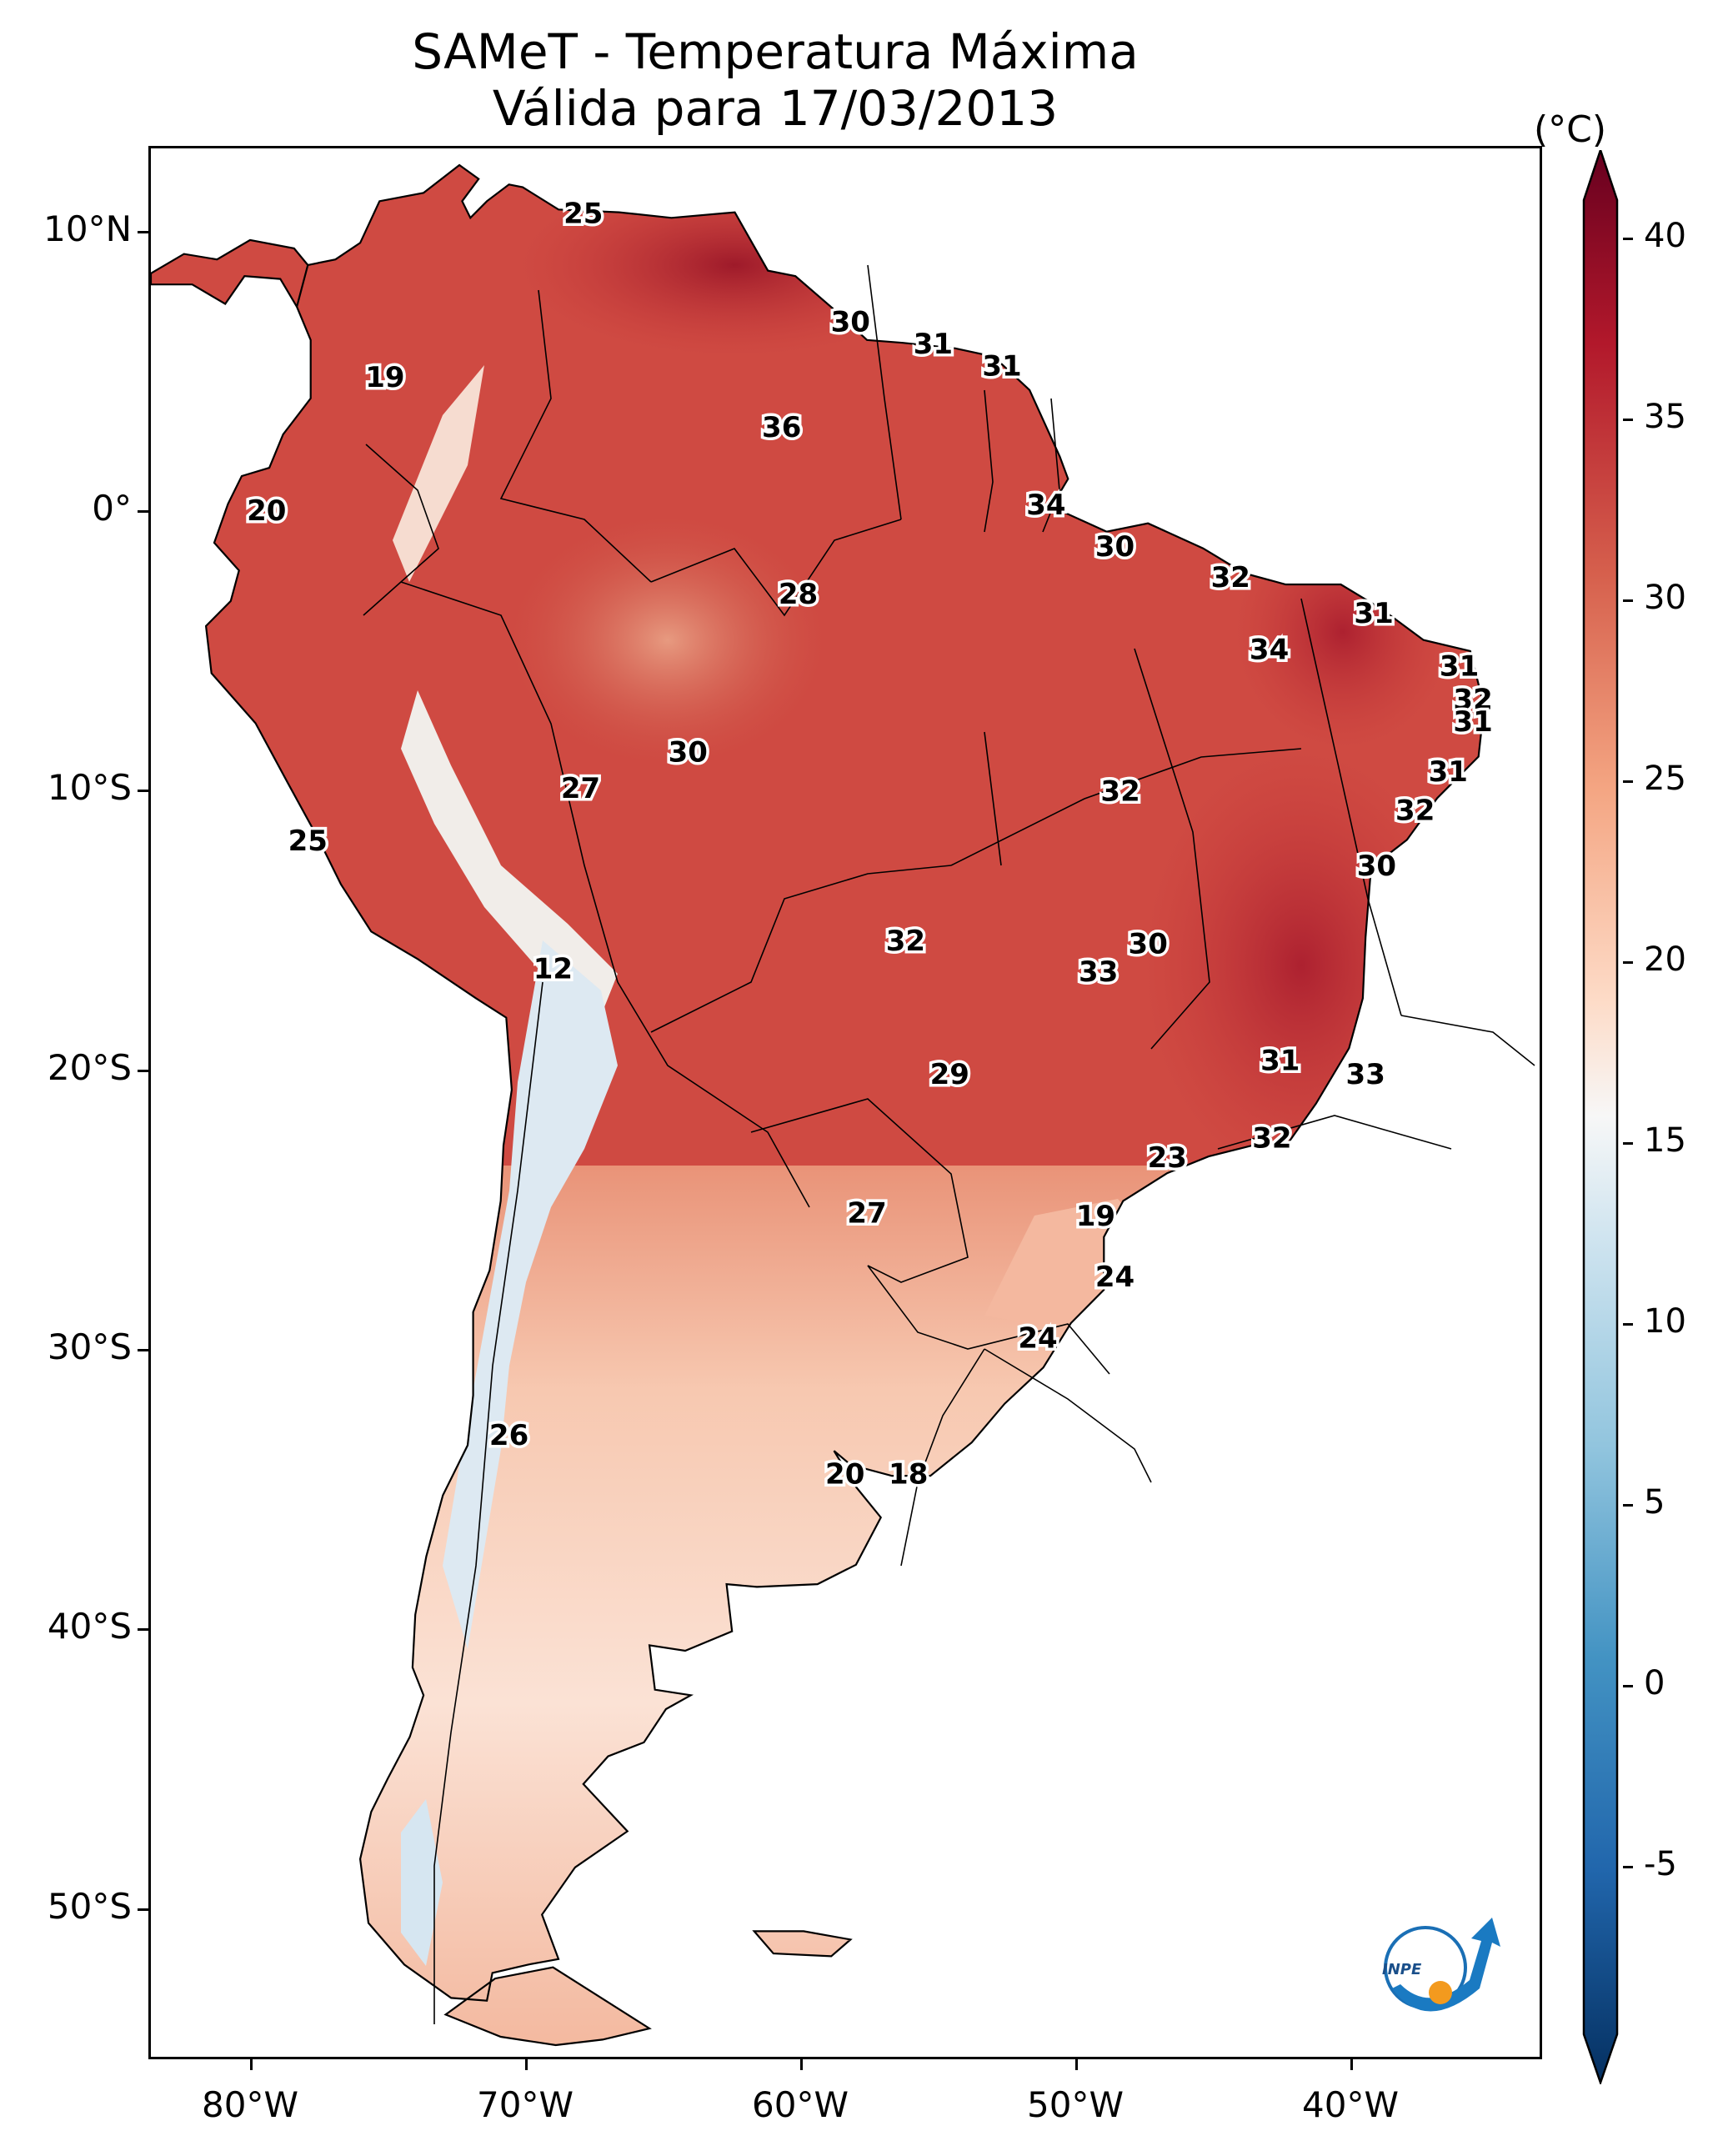  What do you see at coordinates (801, 949) in the screenshot?
I see `border-bolivia-brazil` at bounding box center [801, 949].